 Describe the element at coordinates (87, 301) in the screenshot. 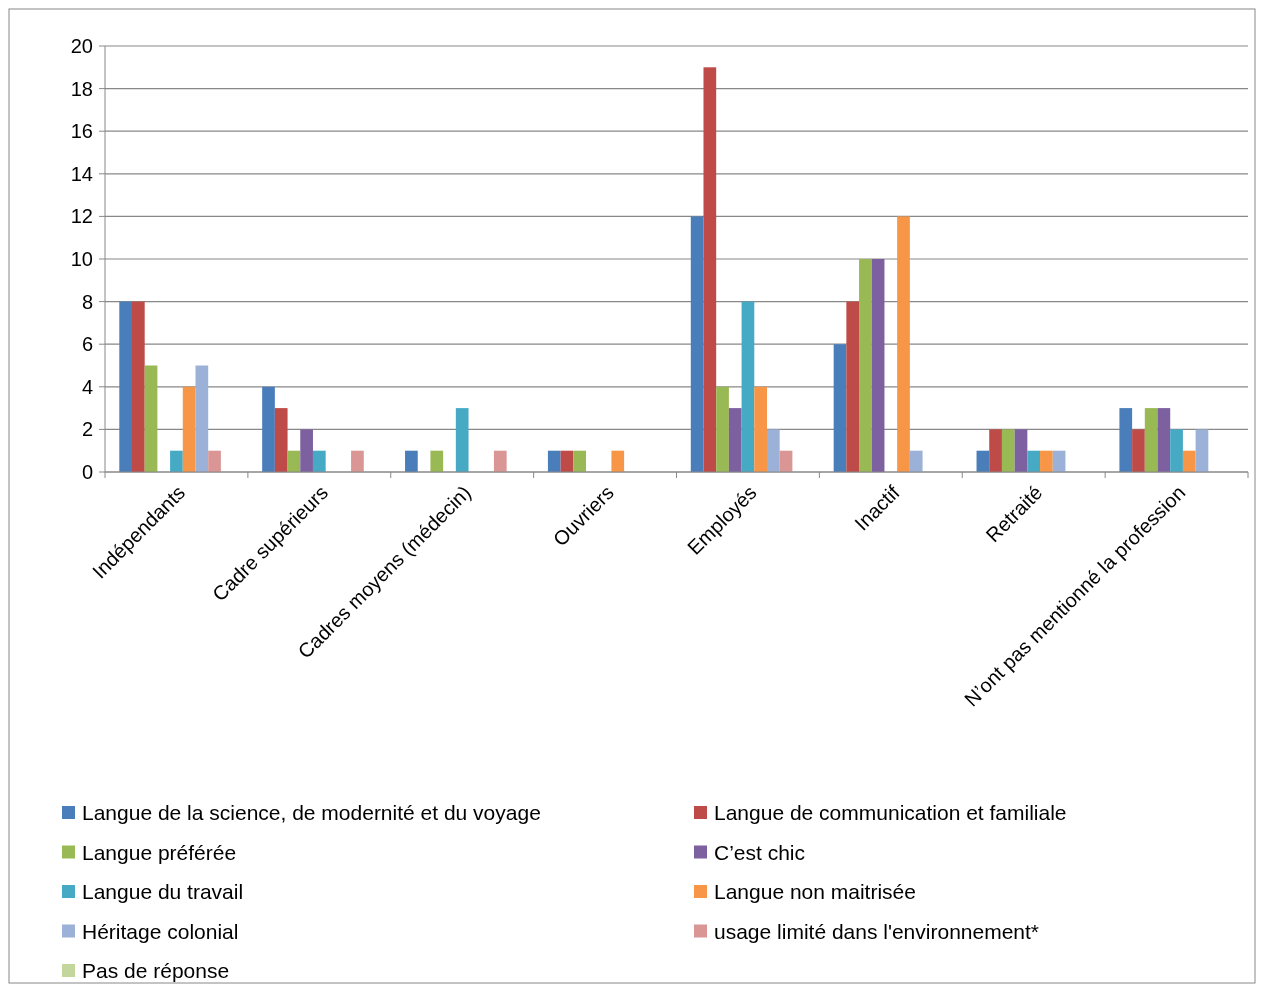

I see `y-tick-label: 8` at that location.